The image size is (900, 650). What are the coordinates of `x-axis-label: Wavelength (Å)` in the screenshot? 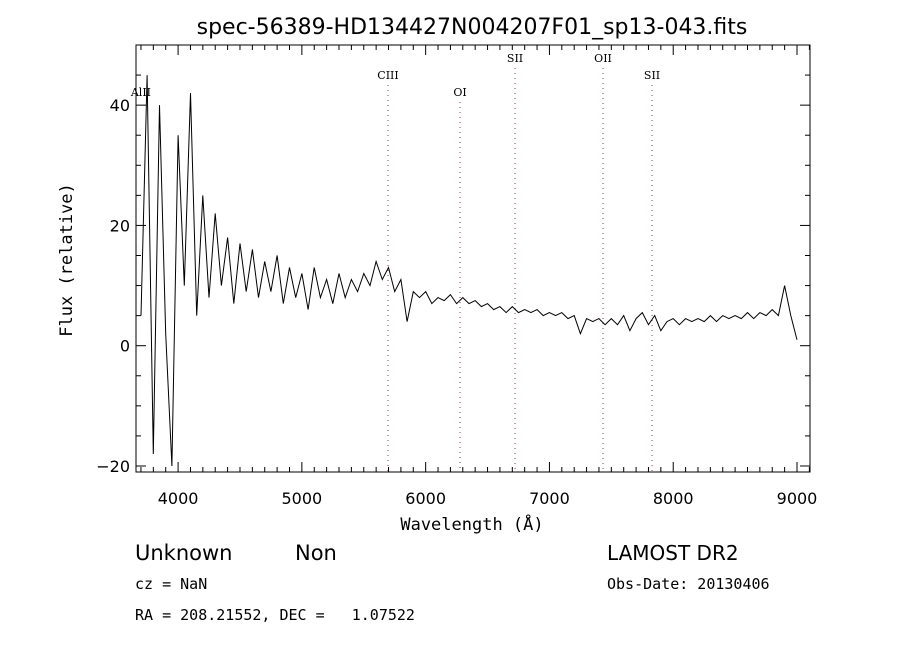 It's located at (471, 524).